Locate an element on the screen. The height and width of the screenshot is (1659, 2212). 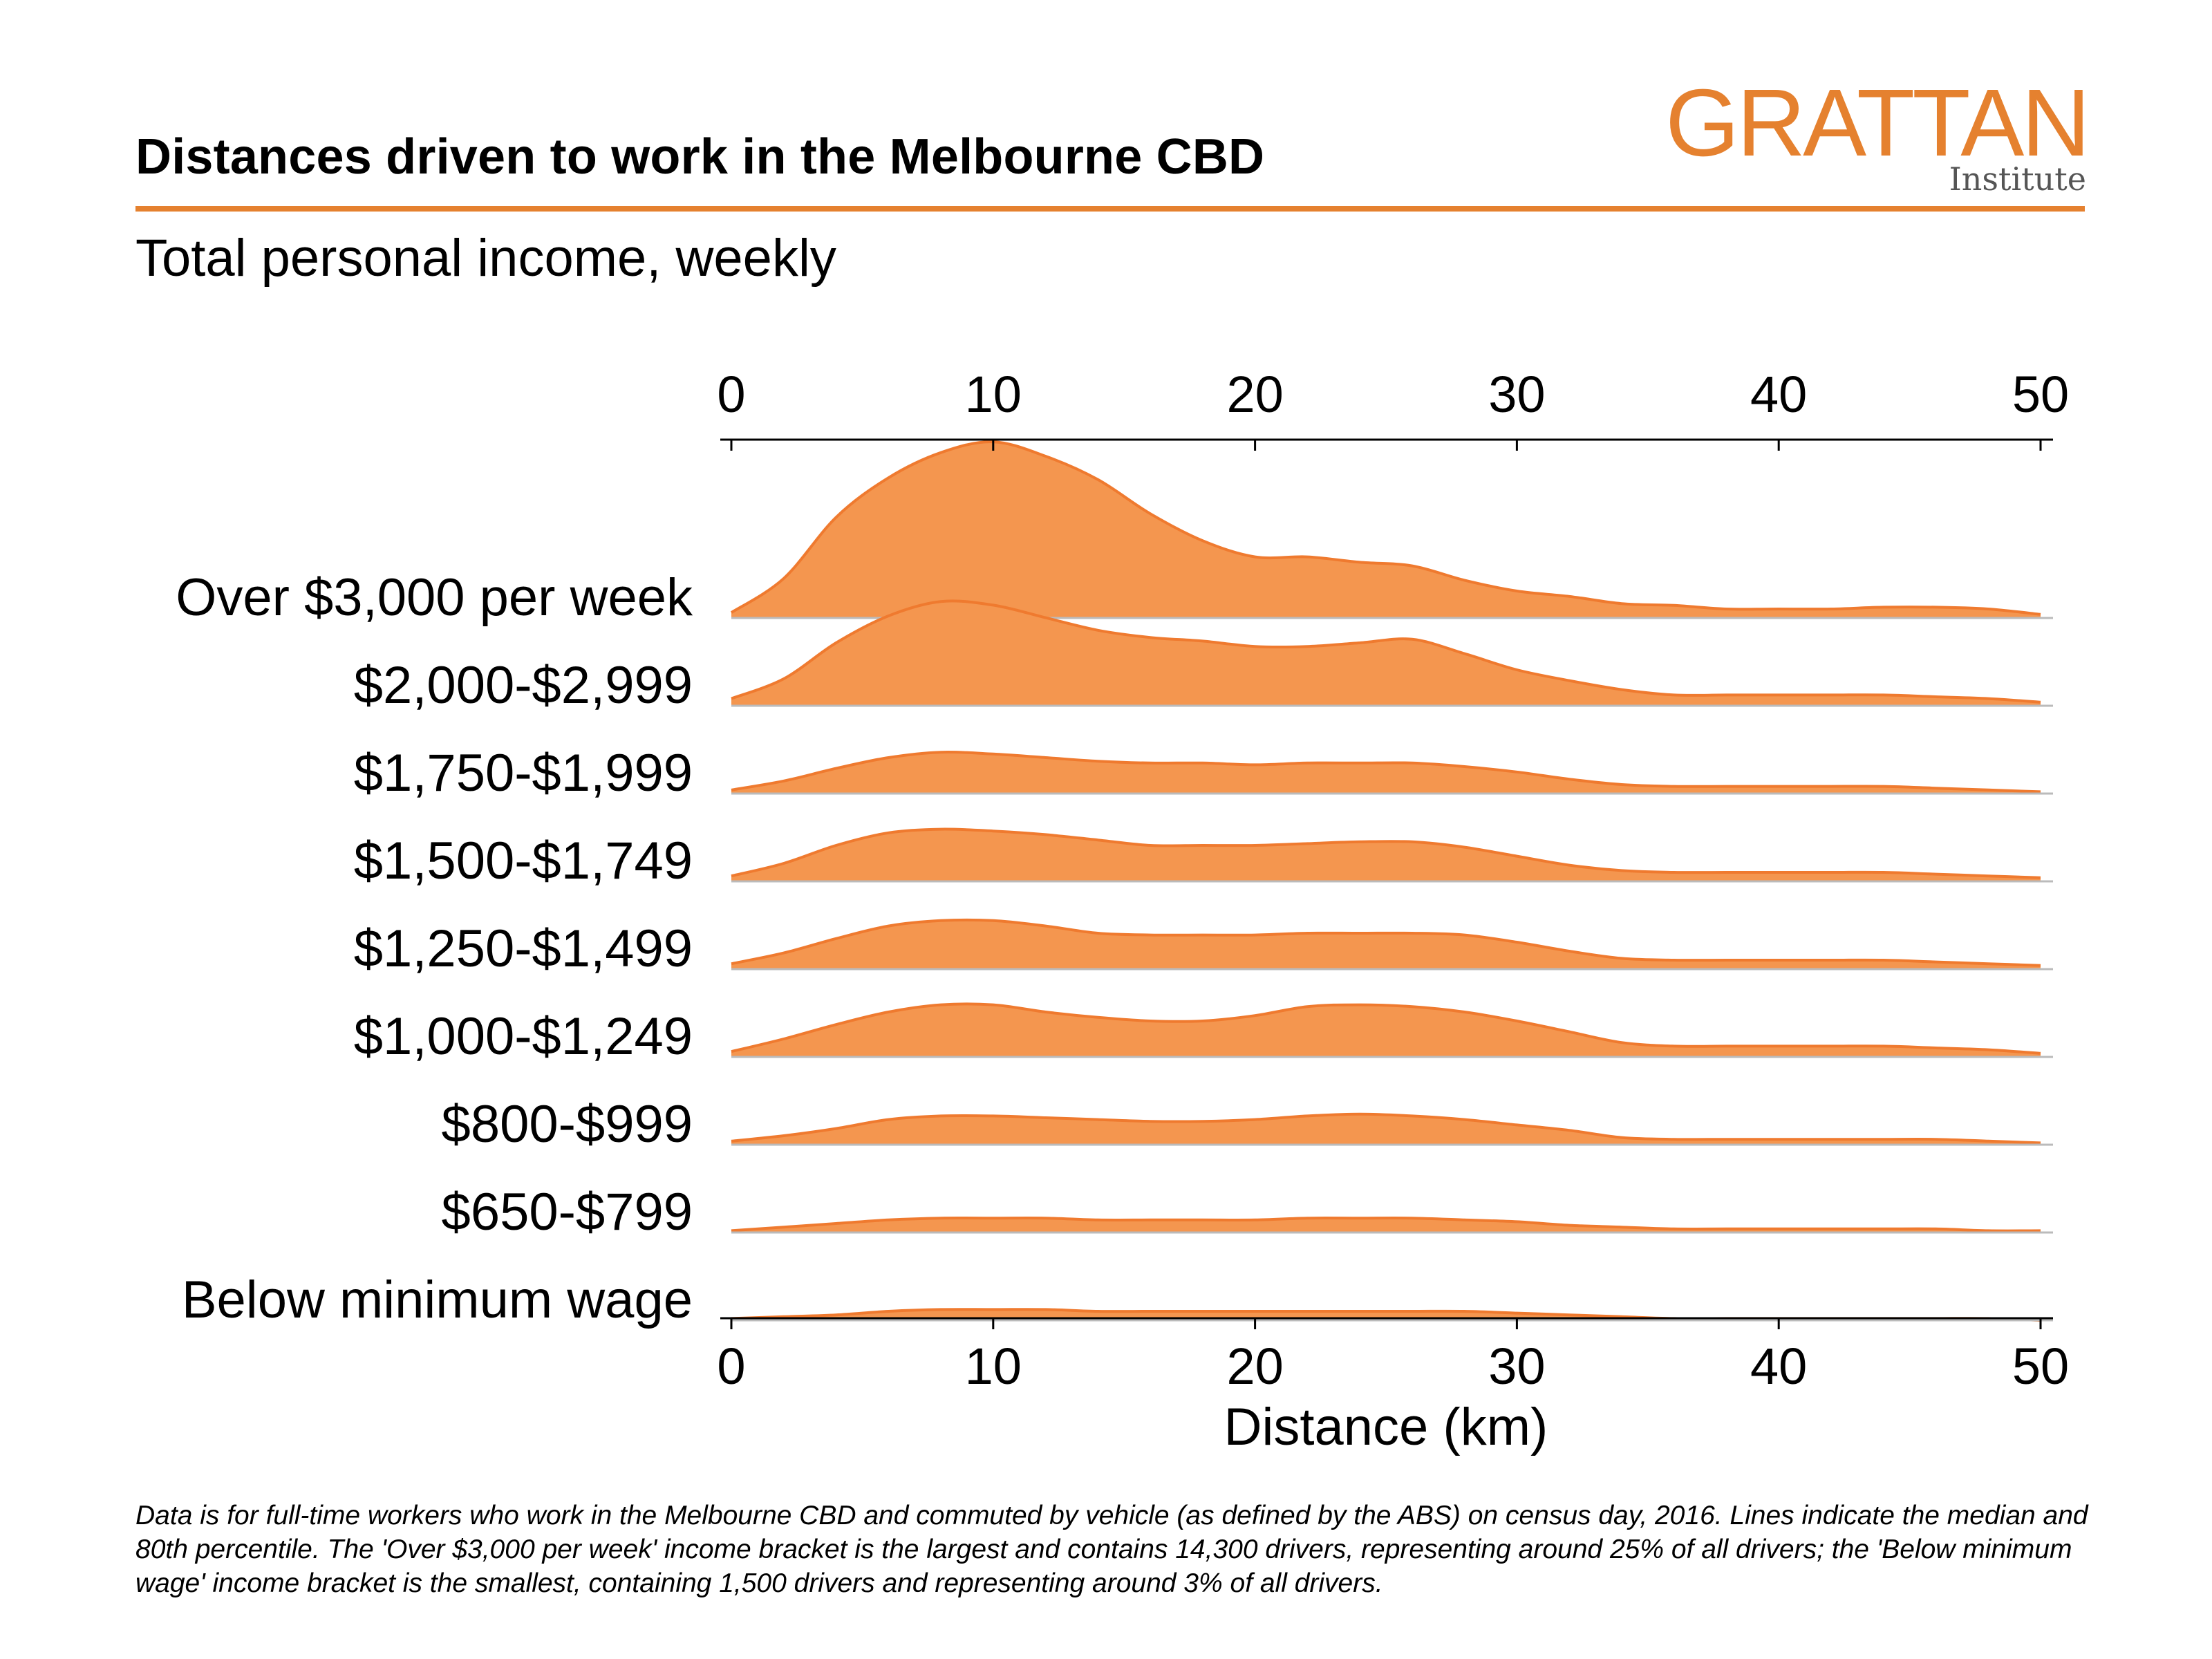
row-label: $1,250-$1,499 is located at coordinates (523, 948).